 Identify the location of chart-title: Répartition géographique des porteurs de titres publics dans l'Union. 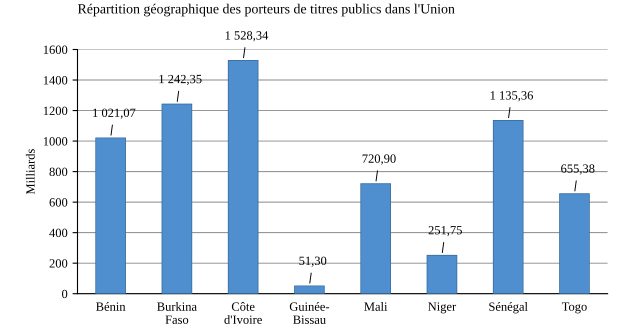
(266, 10).